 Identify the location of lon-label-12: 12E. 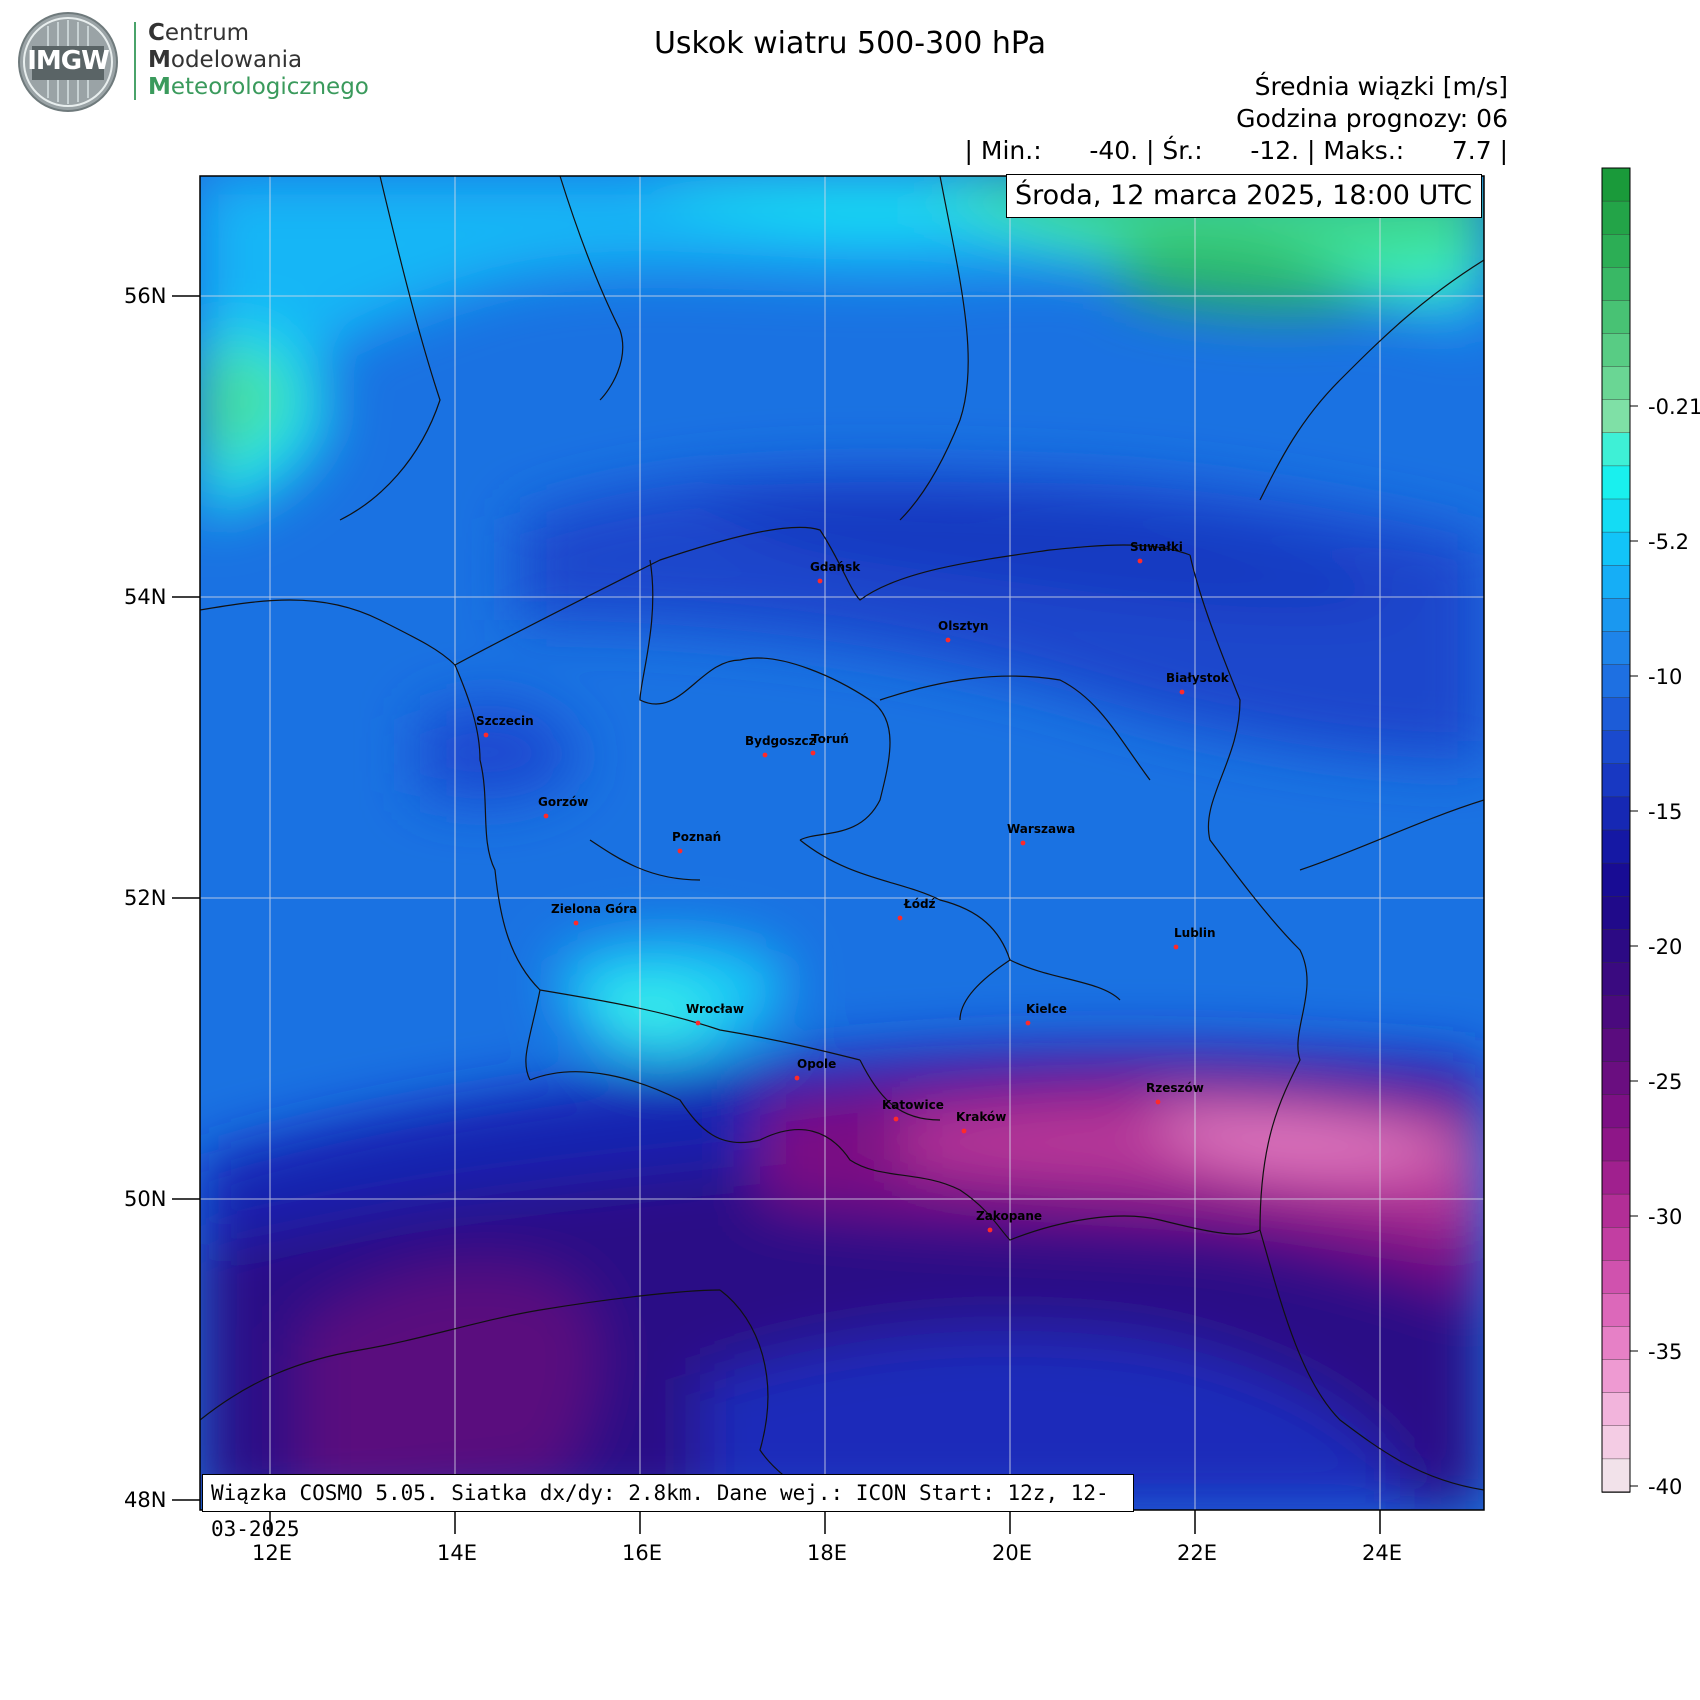
(272, 1553).